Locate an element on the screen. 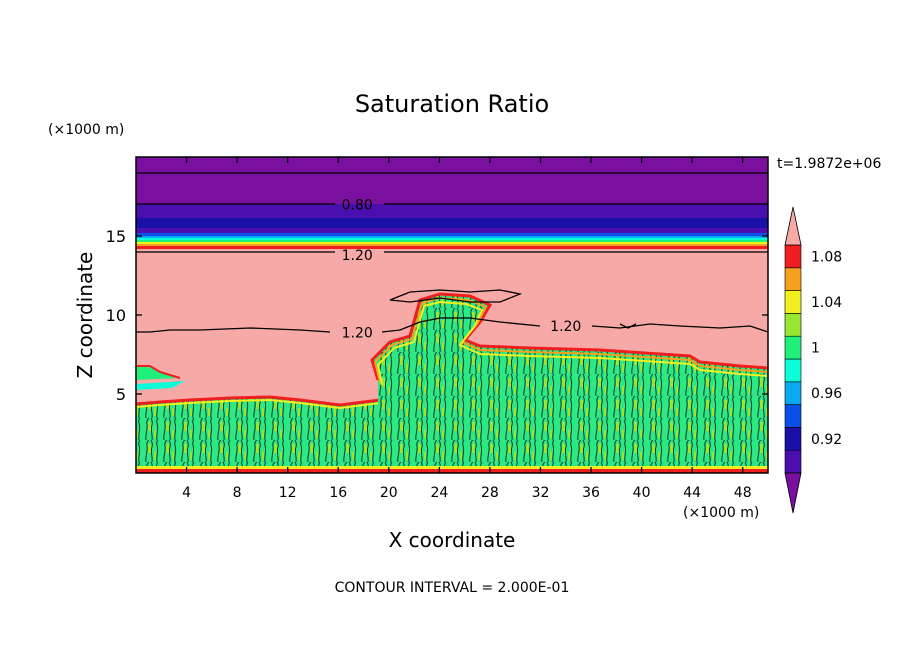  x-tick-label: 28 is located at coordinates (490, 493).